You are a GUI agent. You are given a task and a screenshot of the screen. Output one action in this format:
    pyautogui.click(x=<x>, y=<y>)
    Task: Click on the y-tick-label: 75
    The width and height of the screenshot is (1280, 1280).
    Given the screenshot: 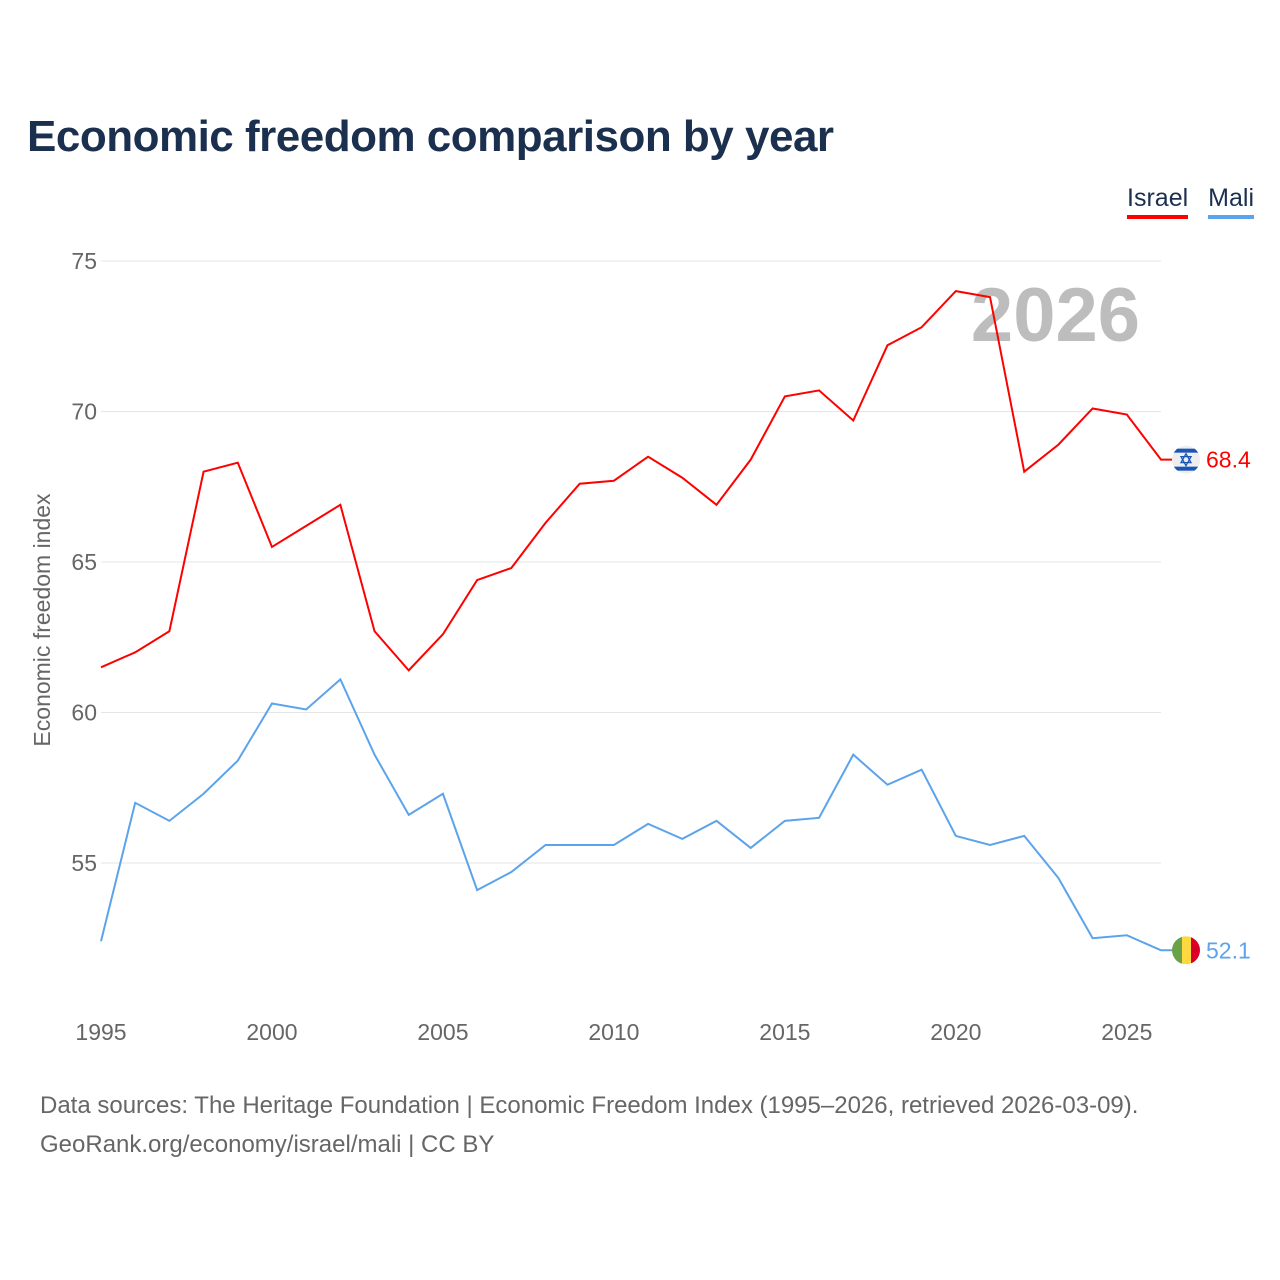 What is the action you would take?
    pyautogui.click(x=84, y=261)
    